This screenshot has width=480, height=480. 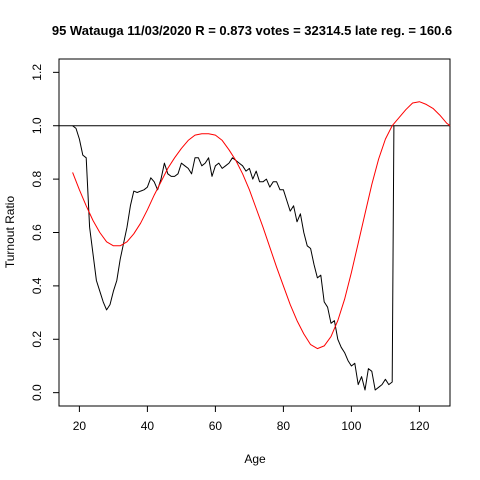 What do you see at coordinates (37, 232) in the screenshot?
I see `y-tick-label: 0.6` at bounding box center [37, 232].